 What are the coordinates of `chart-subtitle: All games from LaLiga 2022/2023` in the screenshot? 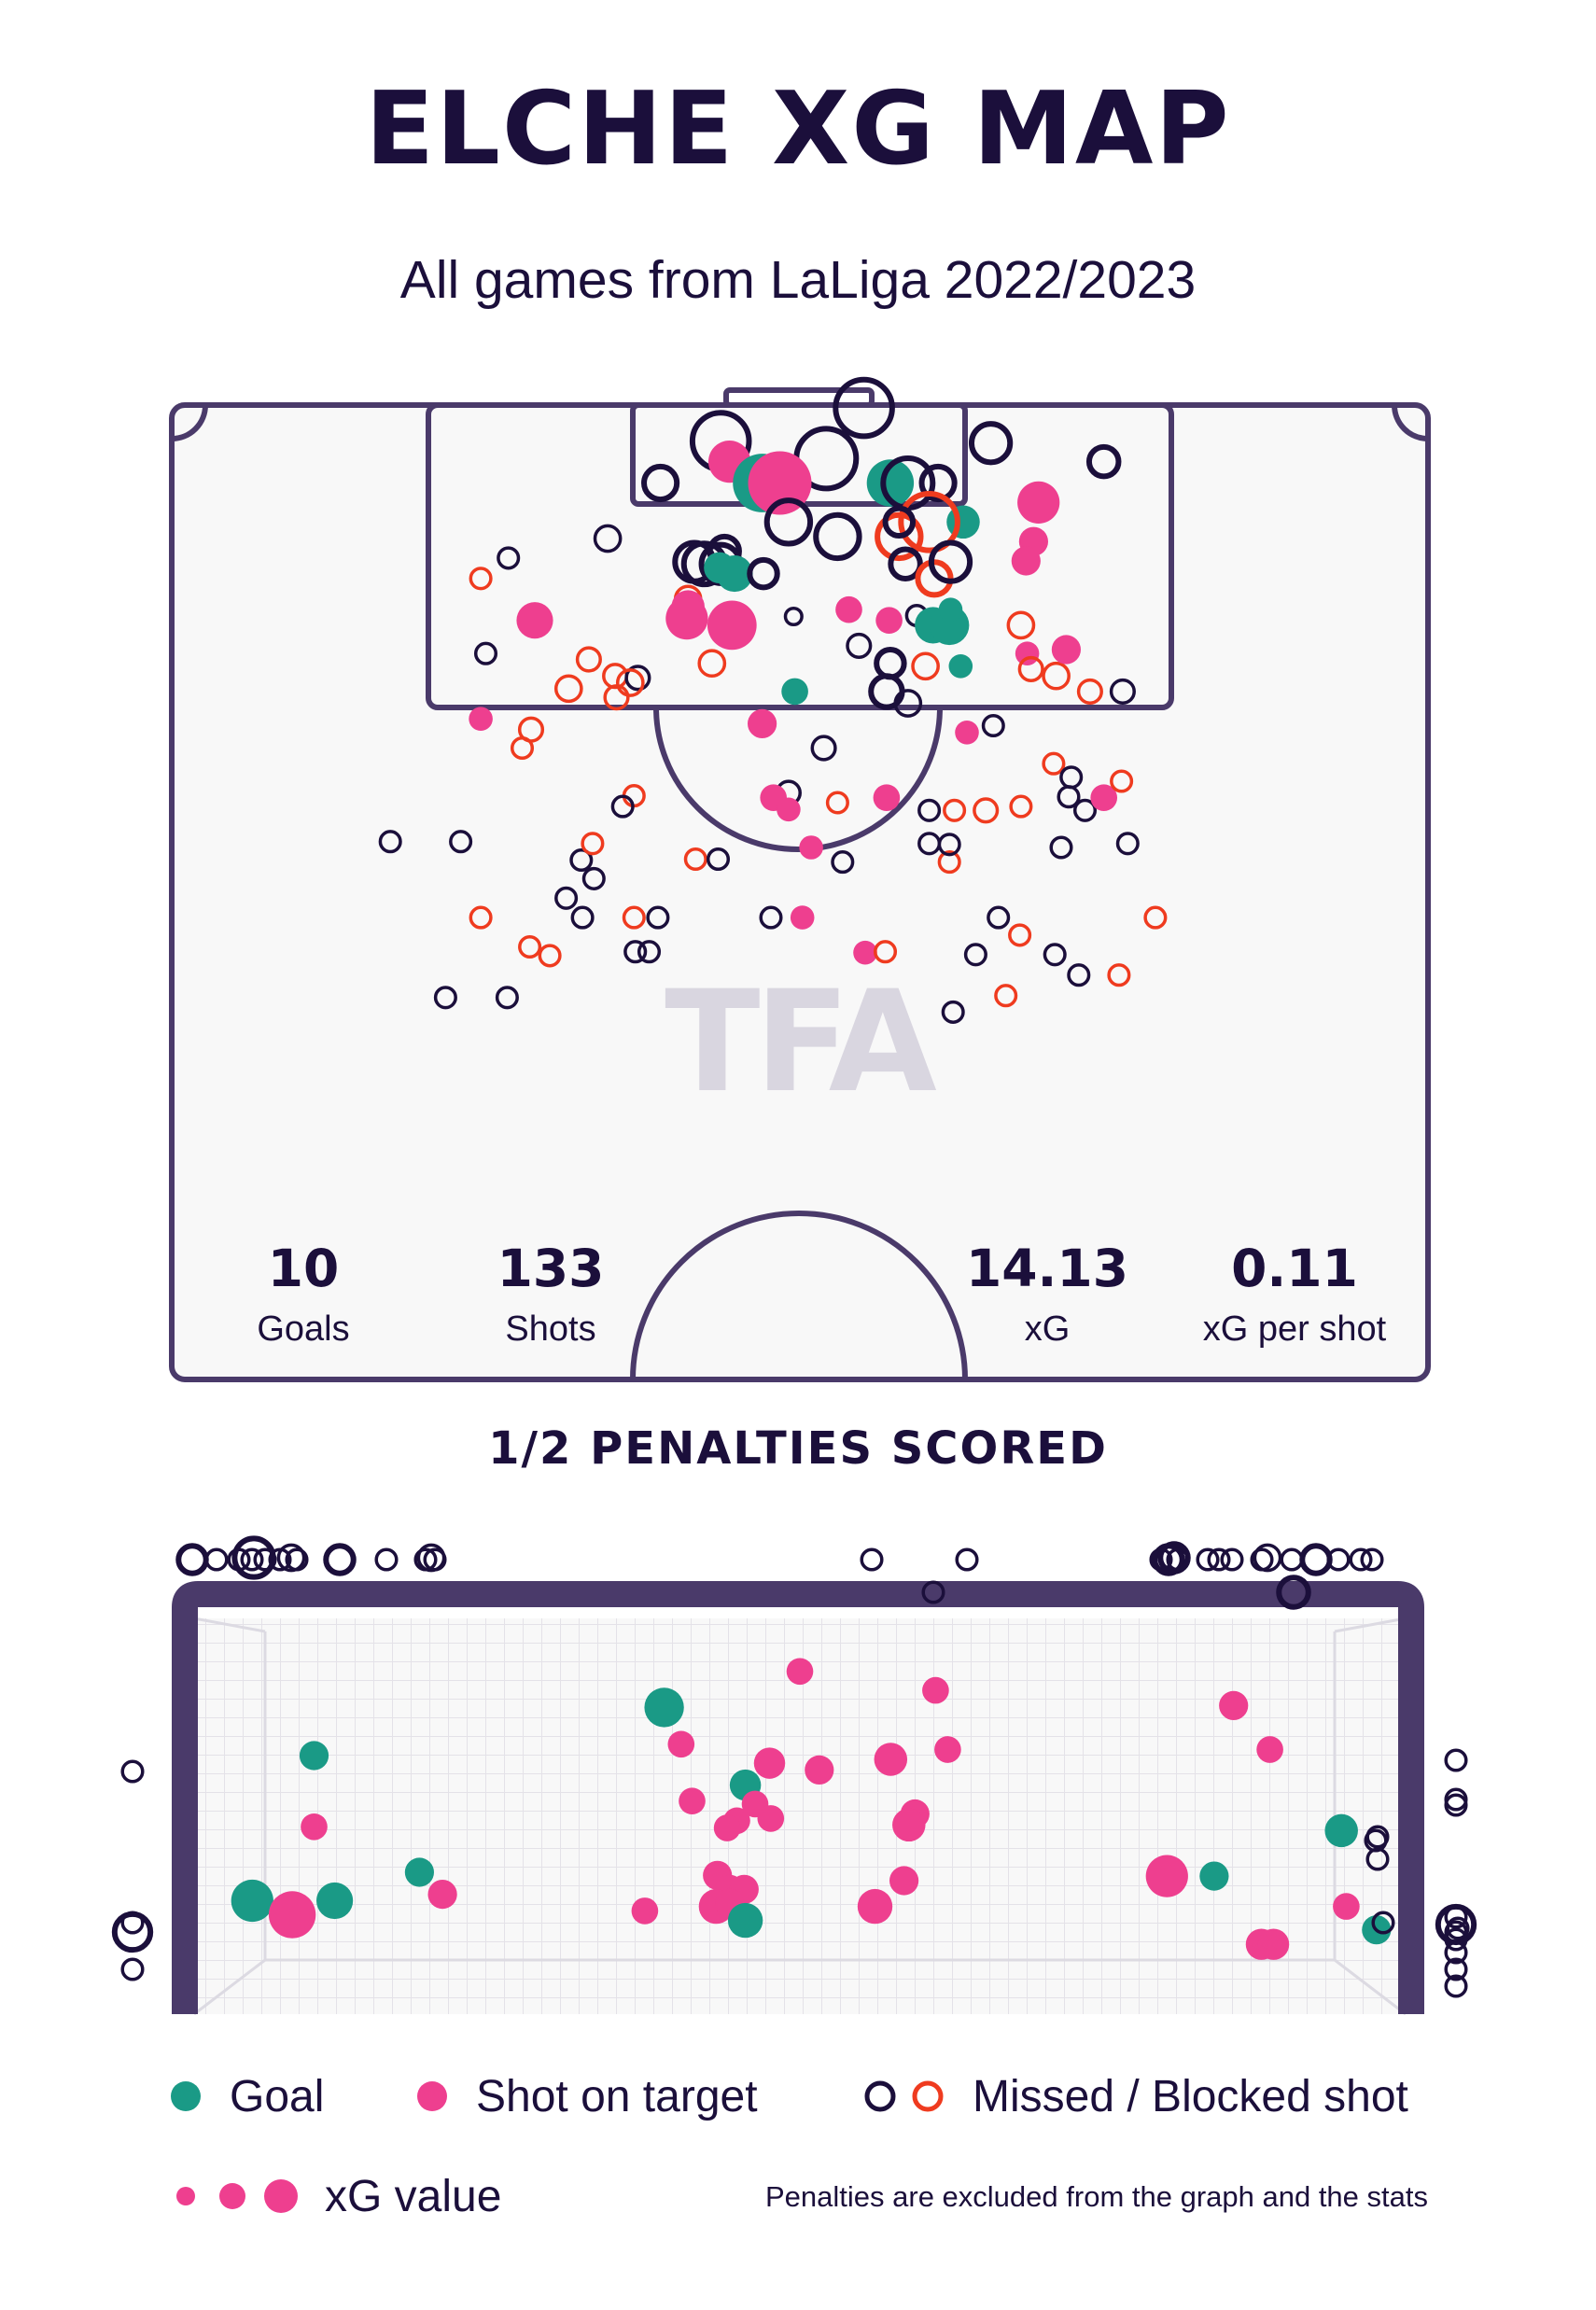 It's located at (798, 280).